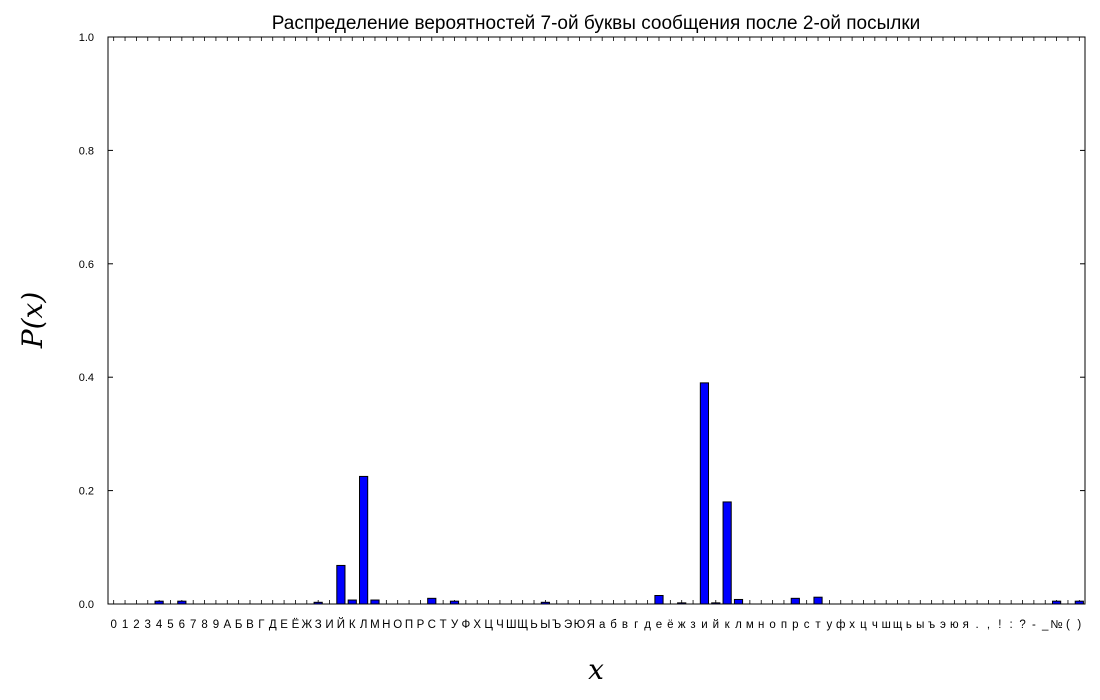 This screenshot has width=1100, height=700. What do you see at coordinates (931, 625) in the screenshot?
I see `x-tick-label: ъ` at bounding box center [931, 625].